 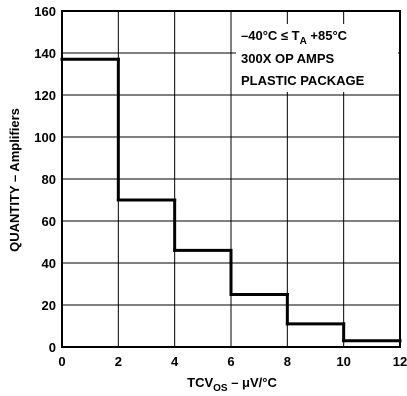 I want to click on x-tick-label: 10, so click(x=343, y=361).